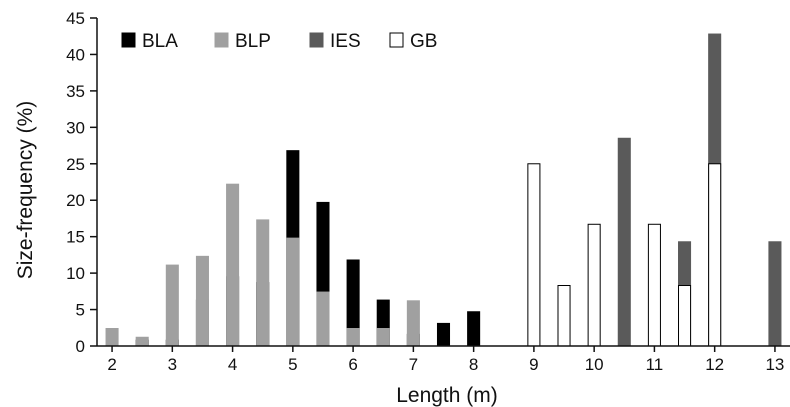 This screenshot has height=407, width=790. Describe the element at coordinates (75, 200) in the screenshot. I see `y-tick-label: 20` at that location.